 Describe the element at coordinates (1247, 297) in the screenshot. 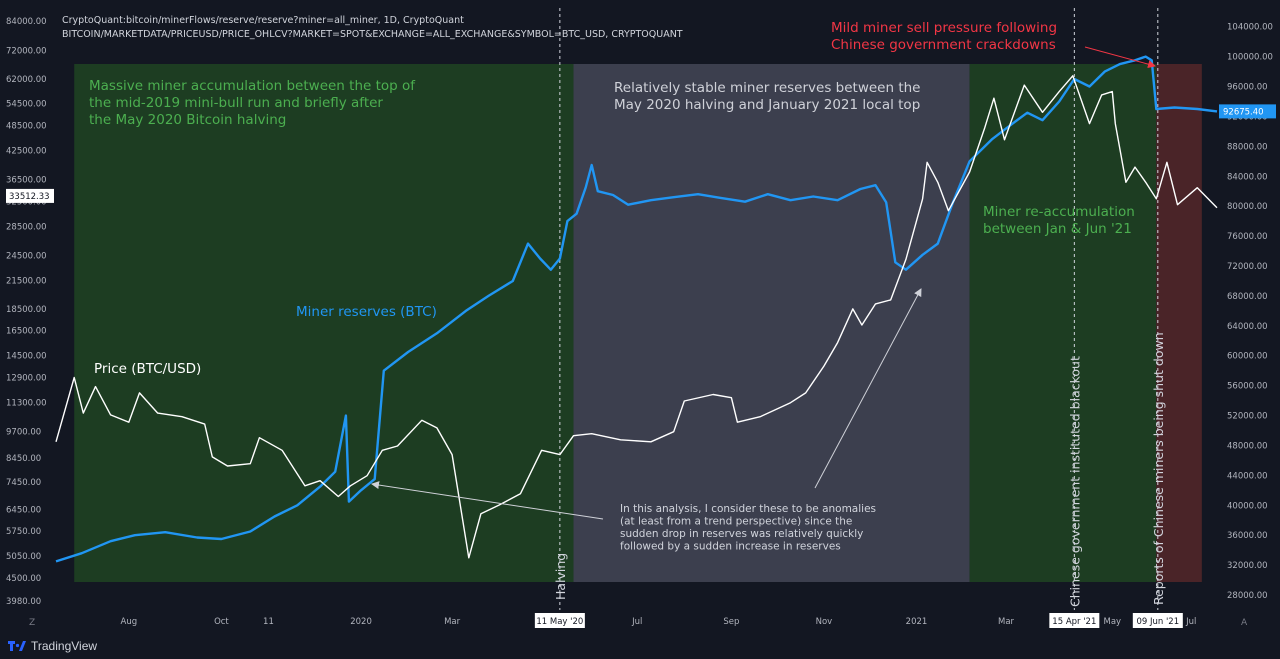

I see `right-axis-tick: 68000.00` at that location.